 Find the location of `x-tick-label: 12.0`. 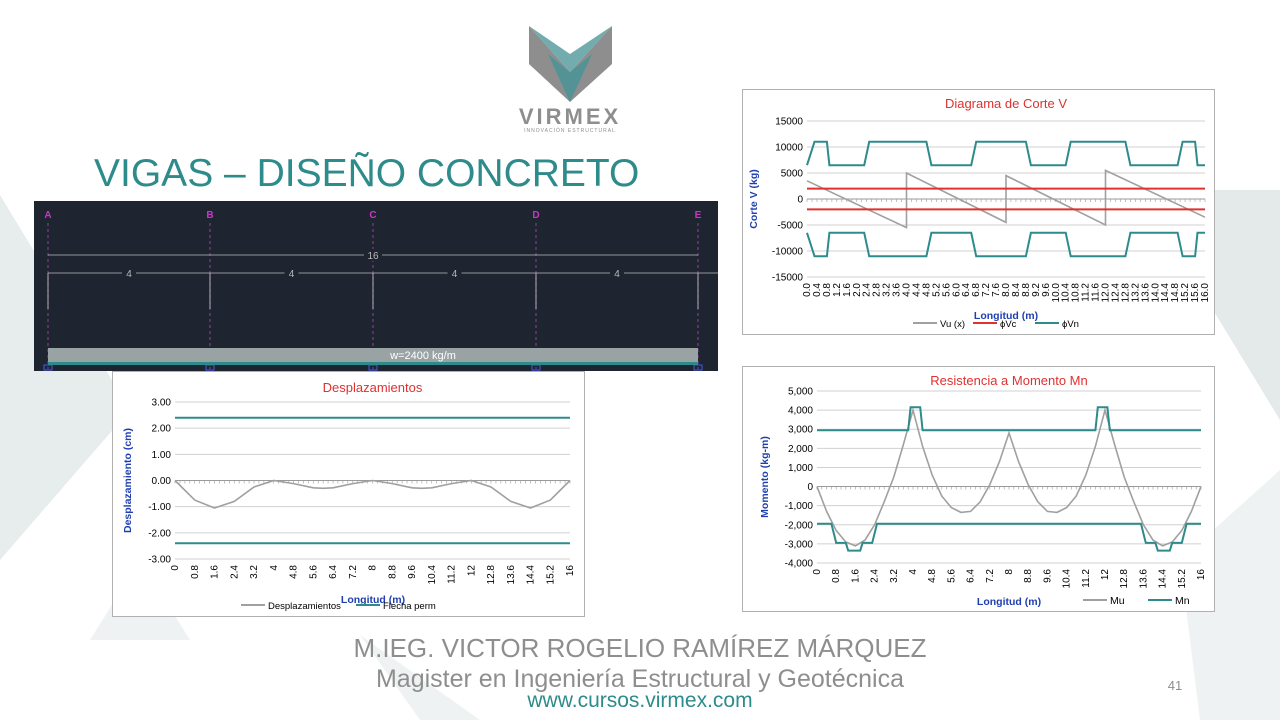

x-tick-label: 12.0 is located at coordinates (1106, 293).